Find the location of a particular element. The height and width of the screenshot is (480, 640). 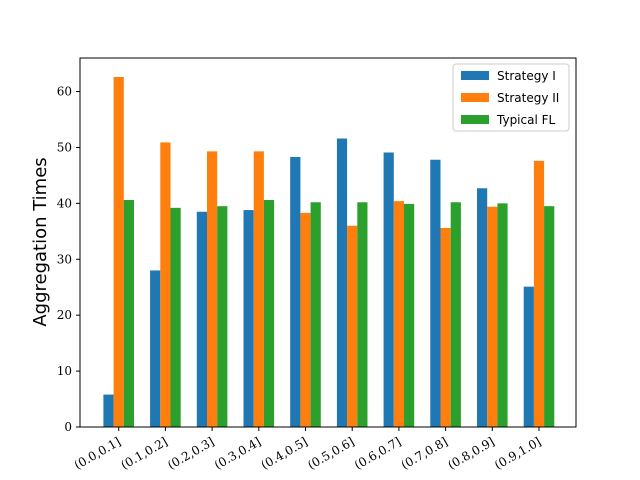

x-tick-label-1: (0.1,0.2] is located at coordinates (143, 453).